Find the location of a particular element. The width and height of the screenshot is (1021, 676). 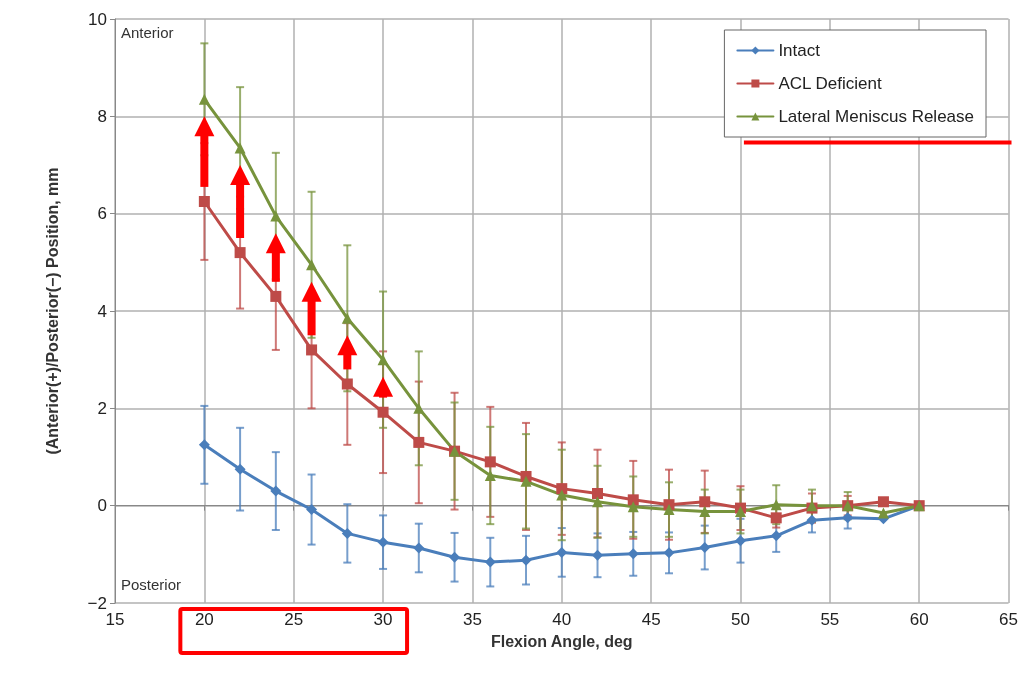

y-tick-label: 2 is located at coordinates (102, 408).